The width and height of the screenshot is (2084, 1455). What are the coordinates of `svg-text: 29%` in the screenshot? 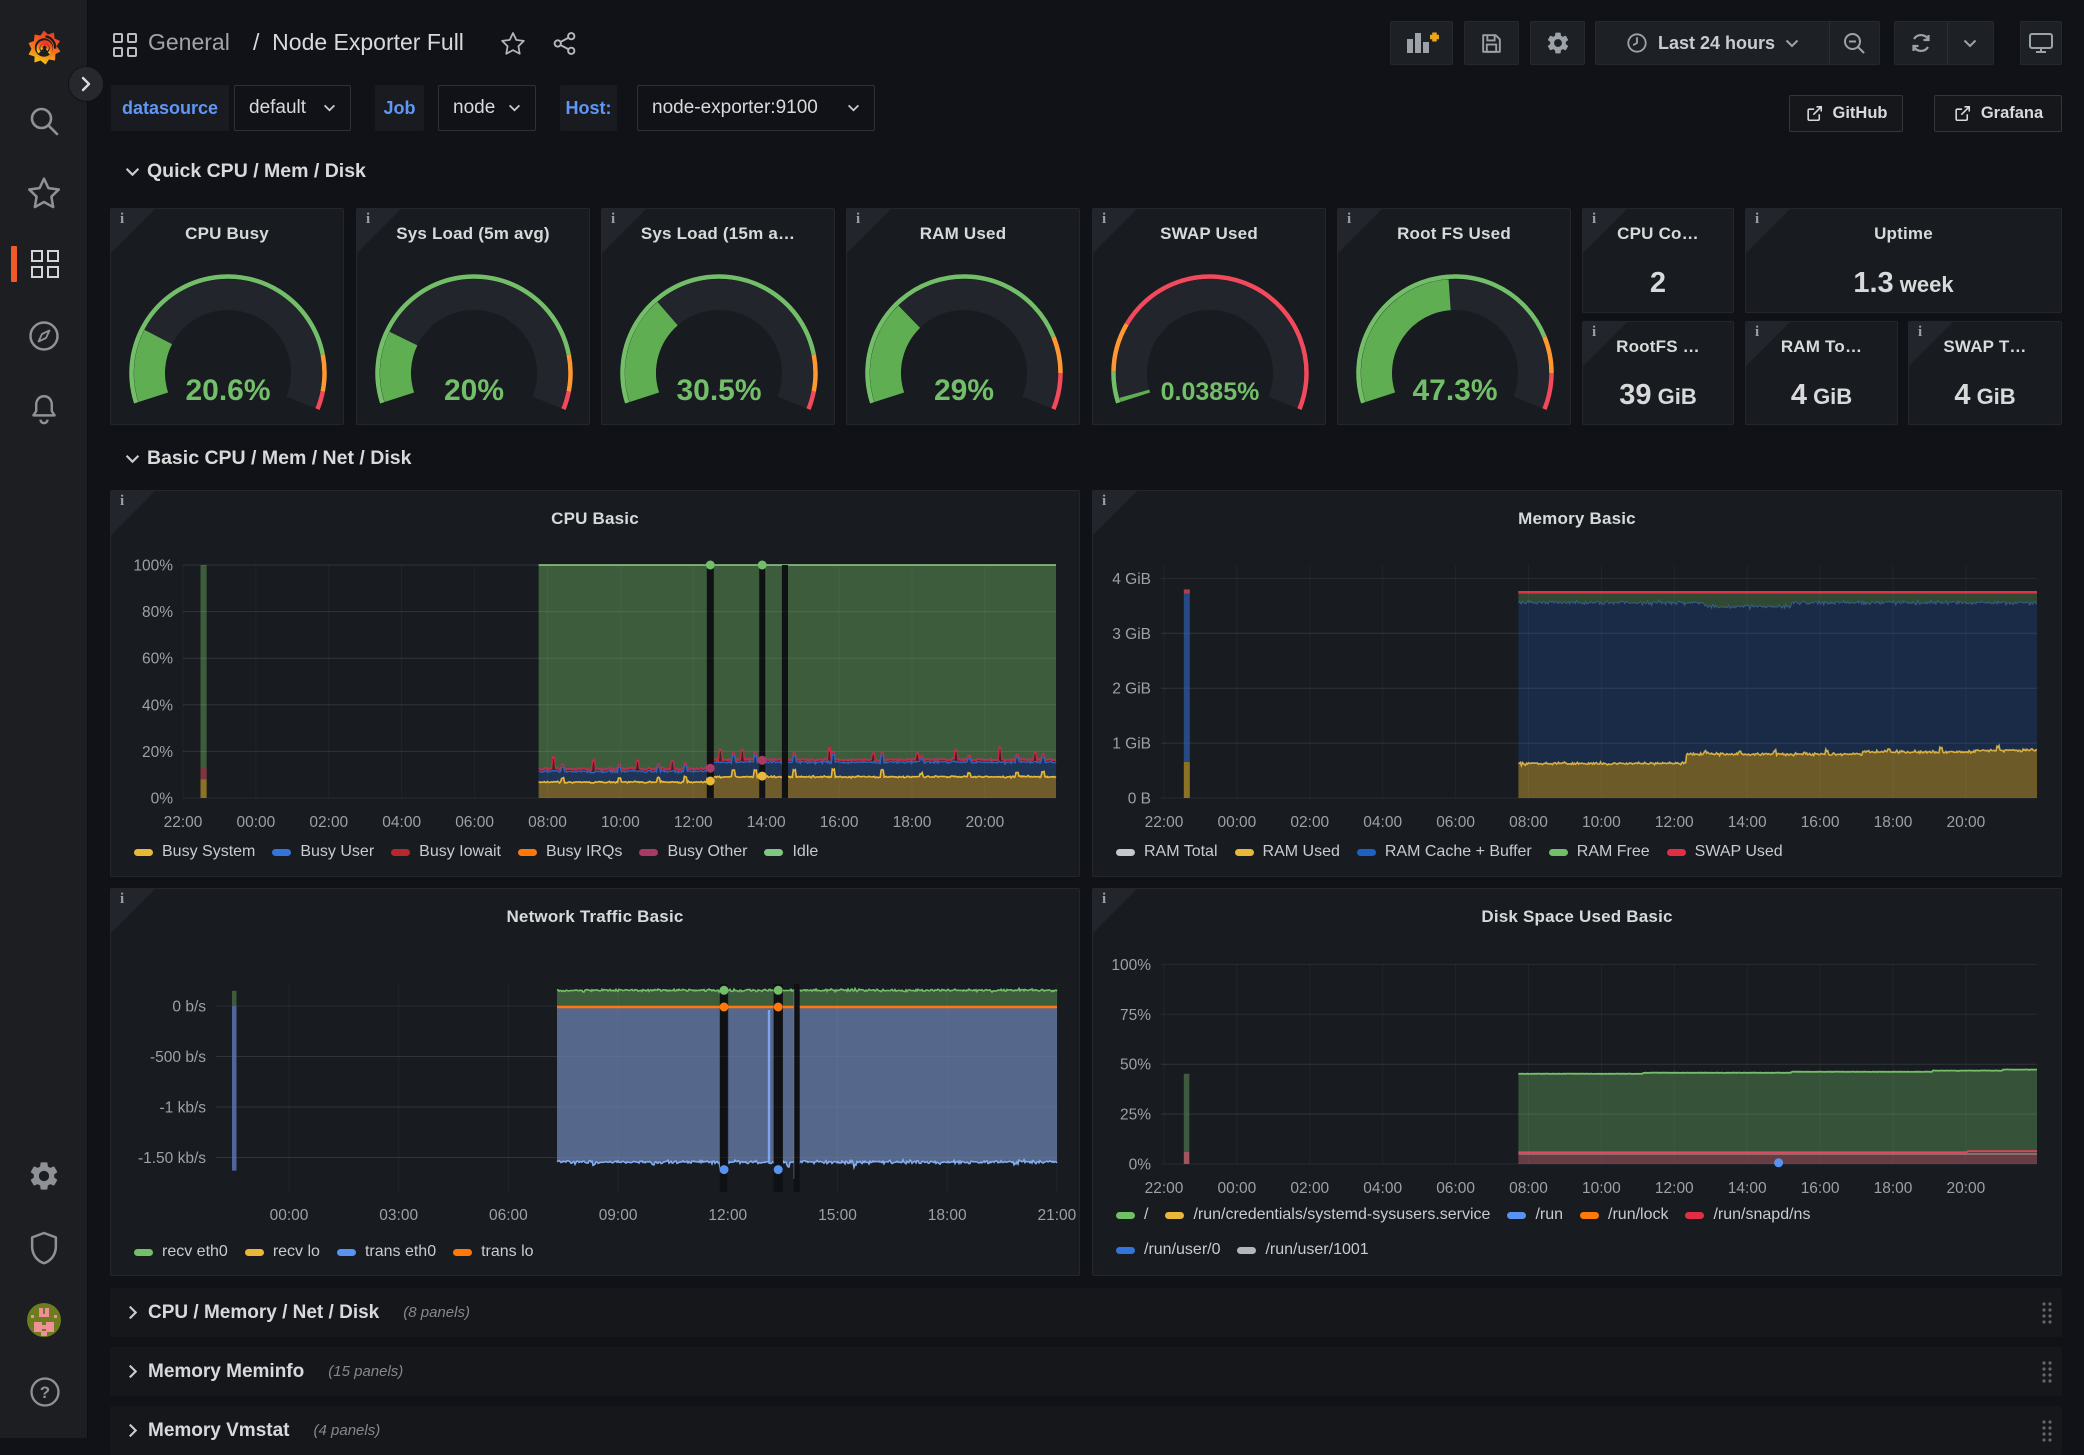 It's located at (964, 390).